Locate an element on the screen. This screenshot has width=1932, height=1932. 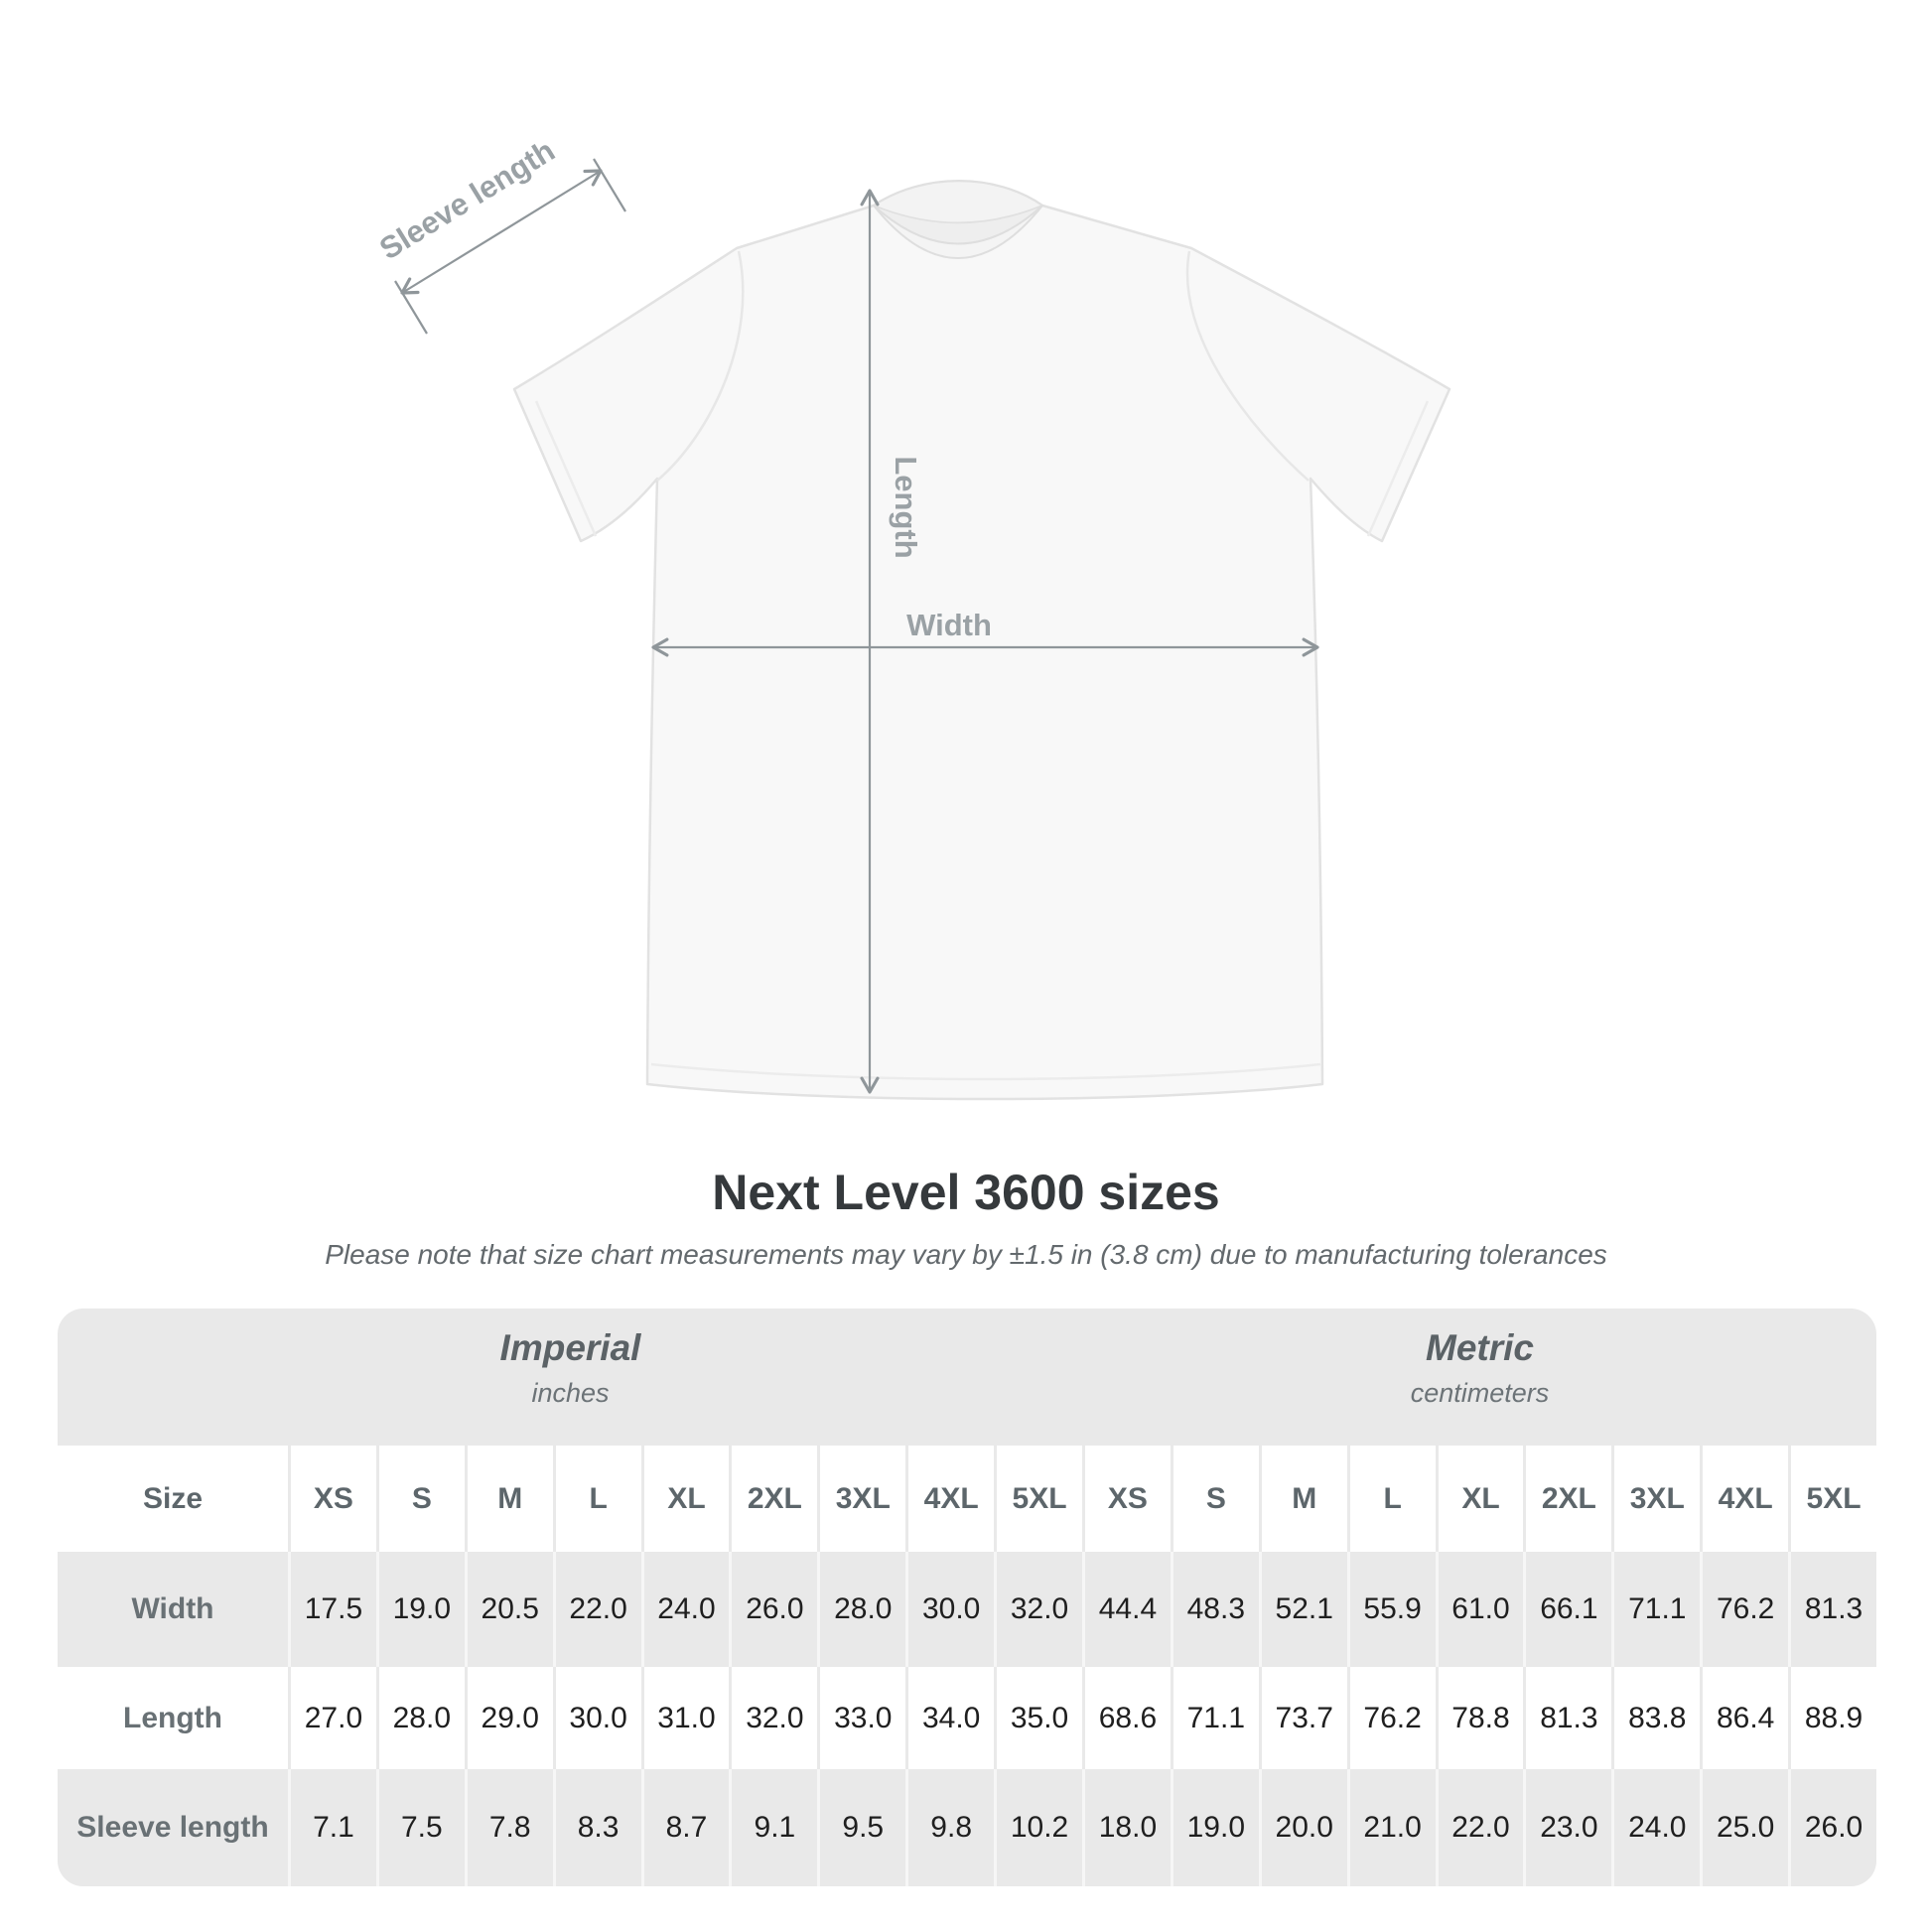
measurement-value: 7.1 is located at coordinates (334, 1828).